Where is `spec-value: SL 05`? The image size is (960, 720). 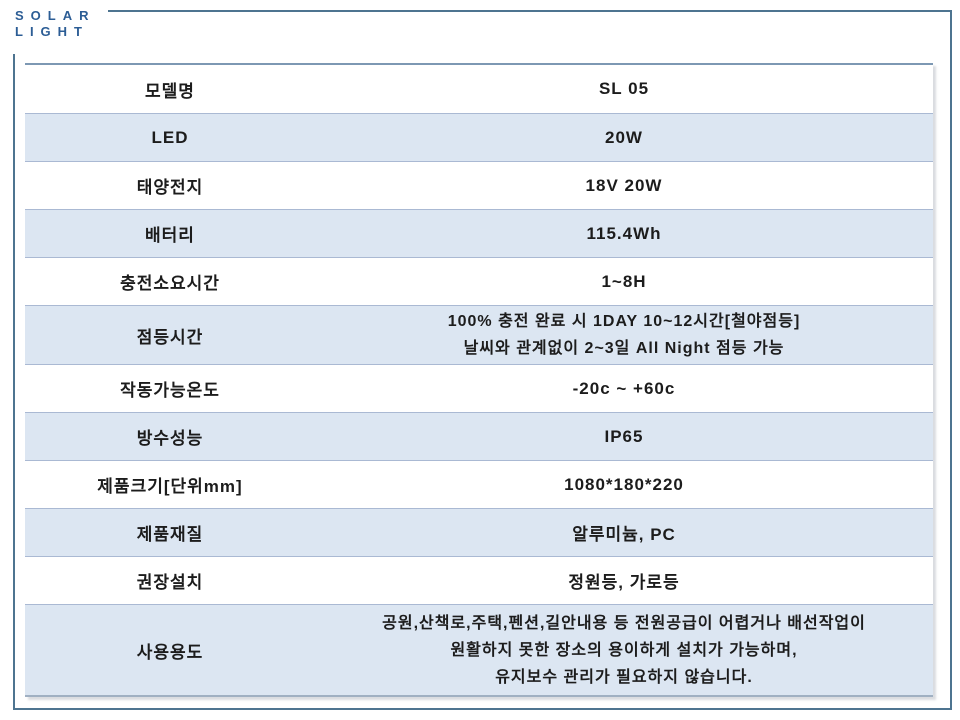
spec-value: SL 05 is located at coordinates (624, 88).